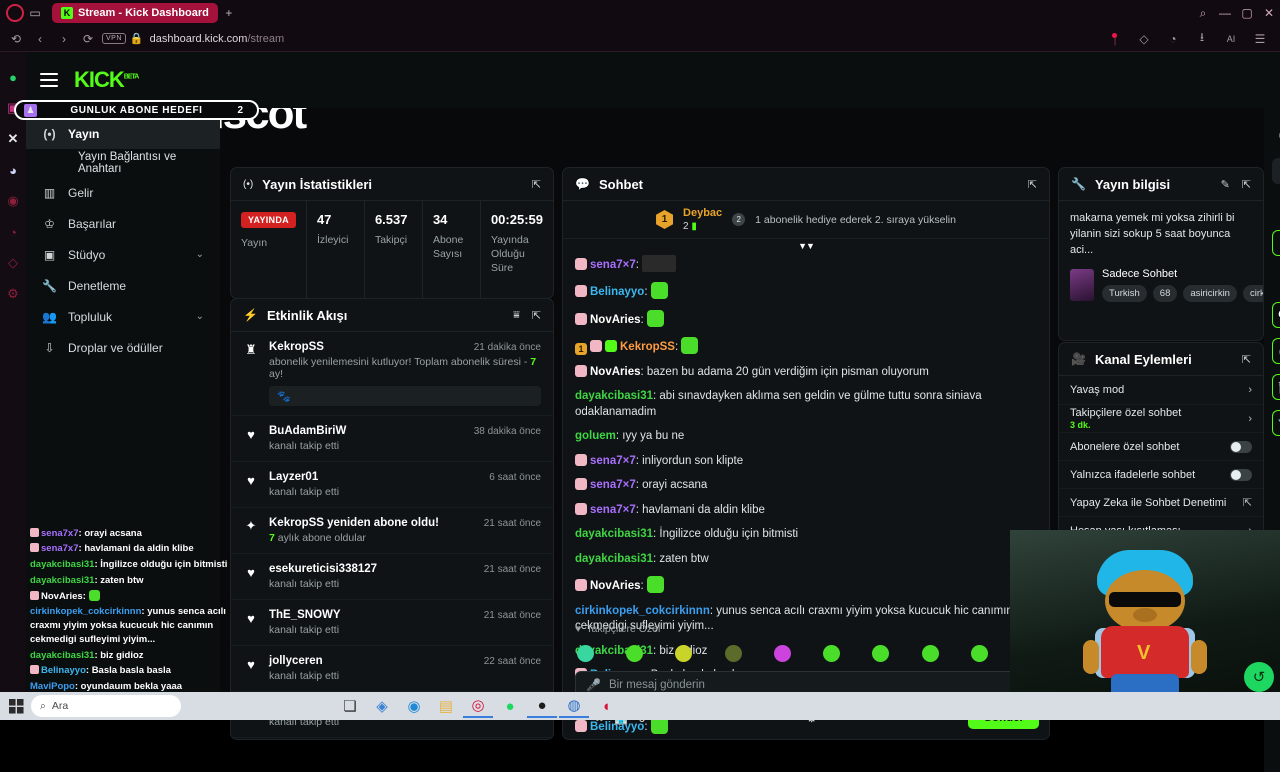 This screenshot has height=772, width=1280. I want to click on settings-icon: ⚙, so click(13, 294).